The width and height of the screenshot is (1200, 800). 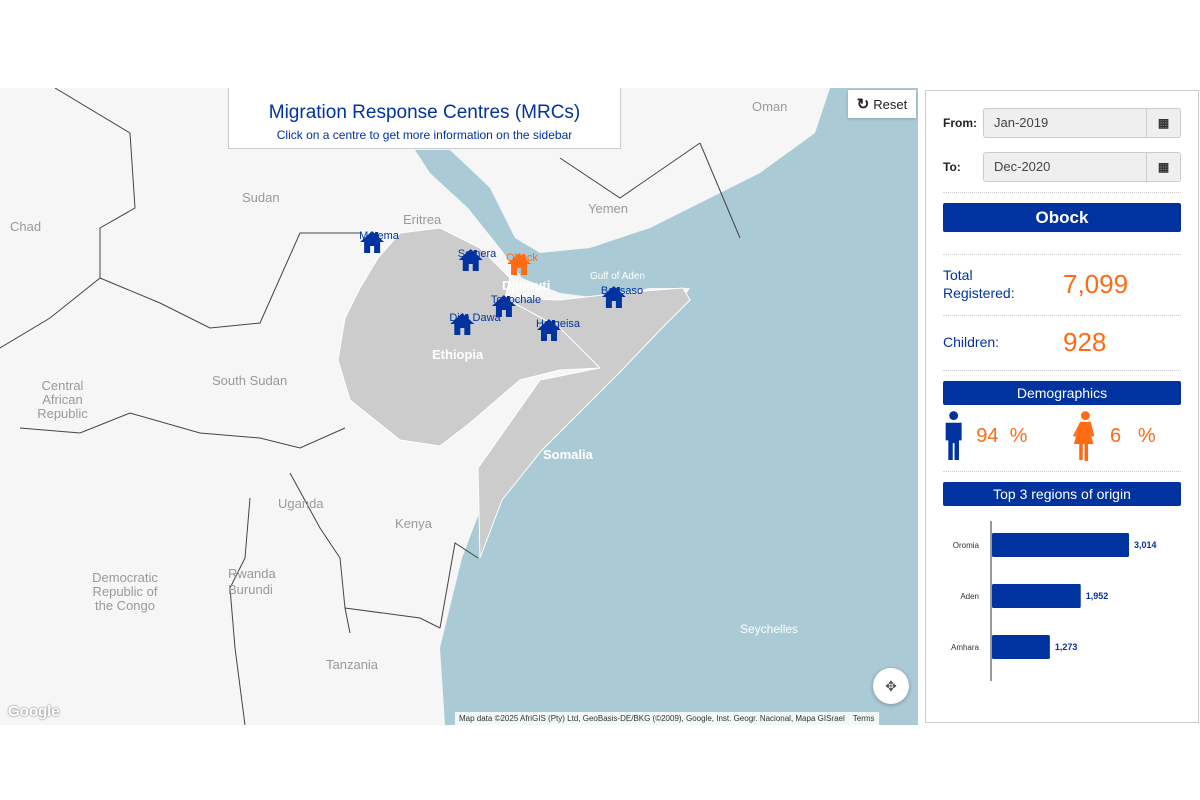 I want to click on place-label: Sudan, so click(x=261, y=197).